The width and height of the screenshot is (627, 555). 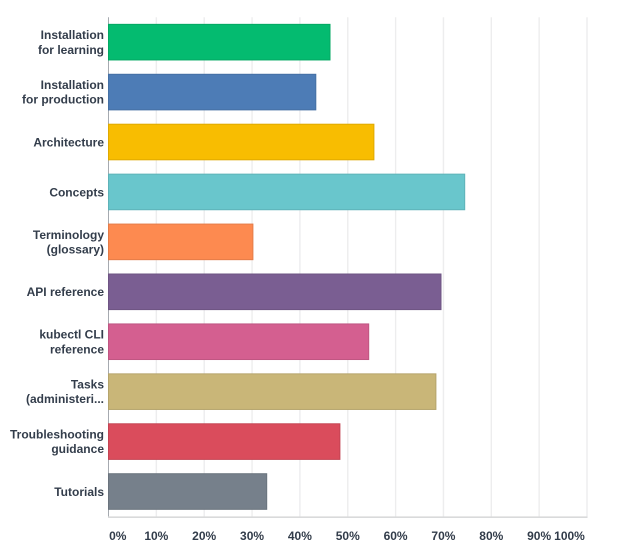 I want to click on svg-text: Troubleshooting, so click(x=57, y=435).